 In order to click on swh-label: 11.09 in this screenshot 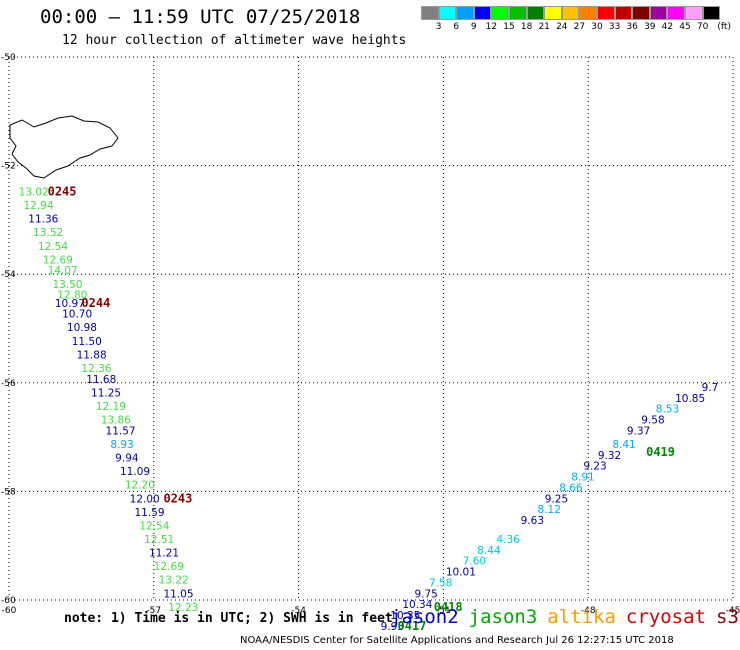, I will do `click(135, 472)`.